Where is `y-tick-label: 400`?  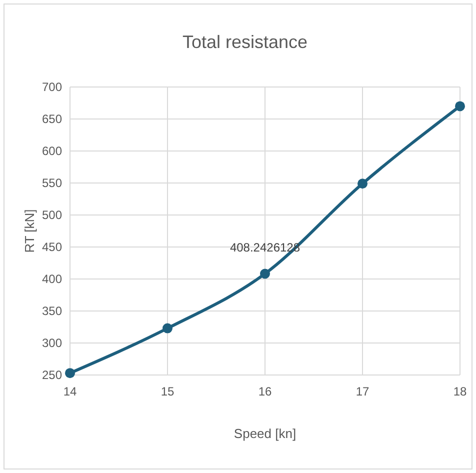 y-tick-label: 400 is located at coordinates (52, 279).